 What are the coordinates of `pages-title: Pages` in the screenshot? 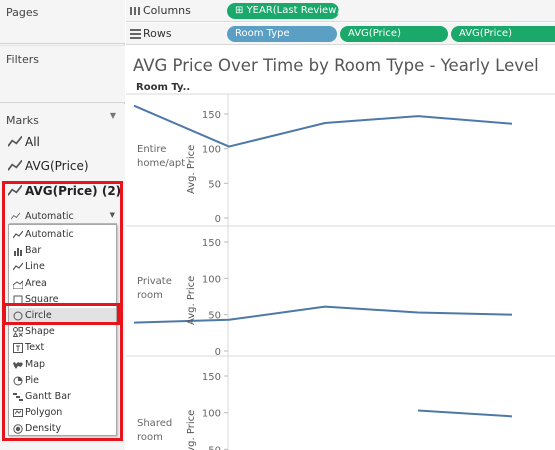 It's located at (22, 12).